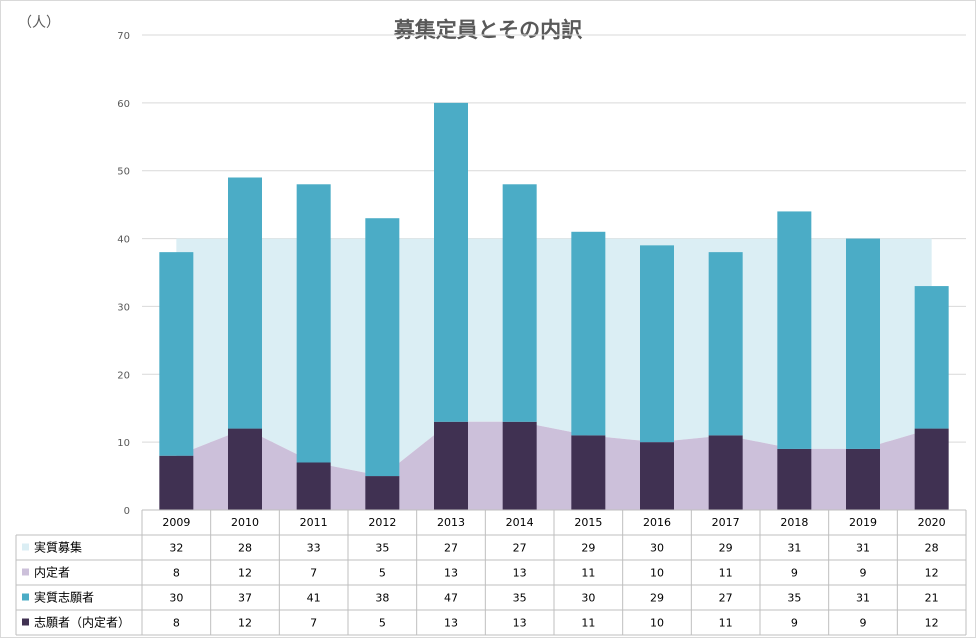 This screenshot has height=638, width=976. What do you see at coordinates (451, 522) in the screenshot?
I see `x-tick-label: 2013` at bounding box center [451, 522].